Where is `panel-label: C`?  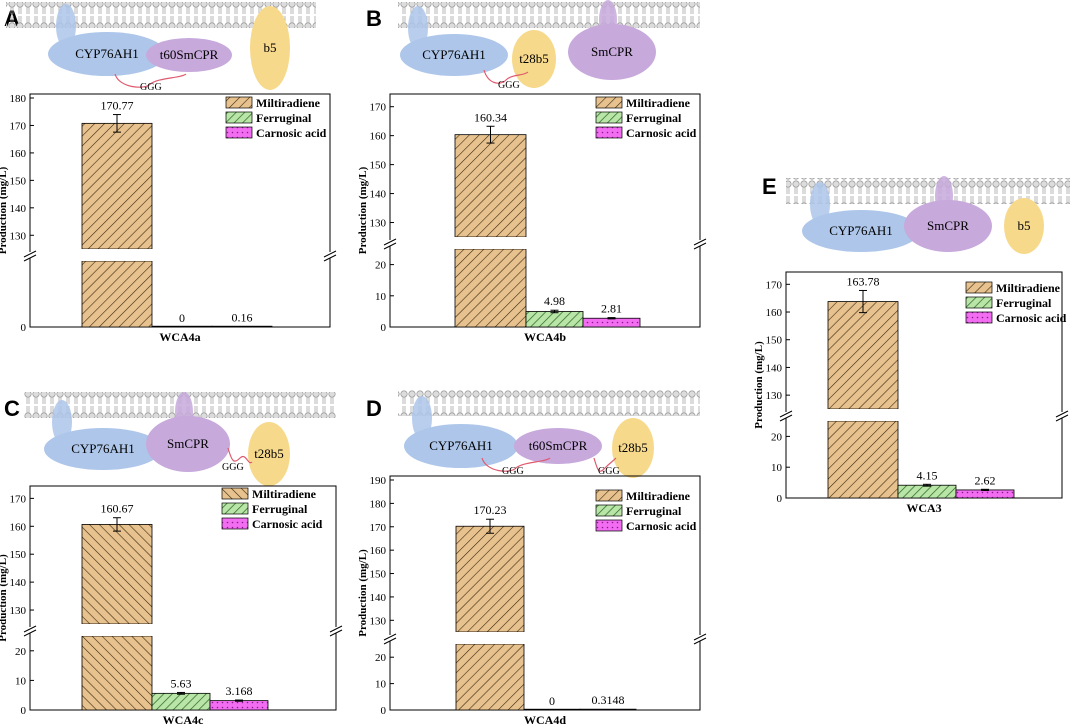
panel-label: C is located at coordinates (12, 408).